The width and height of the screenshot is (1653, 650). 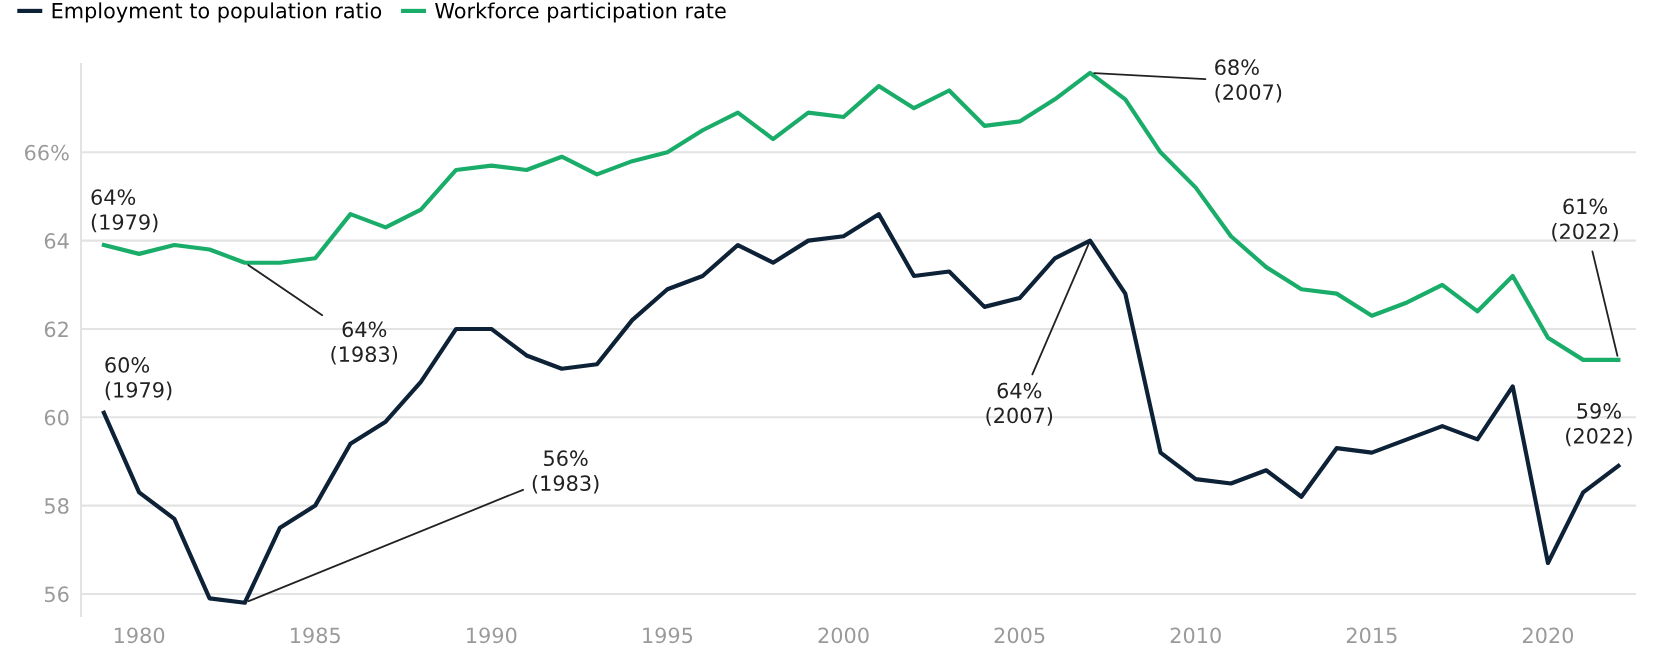 I want to click on legend-label: Workforce participation rate, so click(x=580, y=12).